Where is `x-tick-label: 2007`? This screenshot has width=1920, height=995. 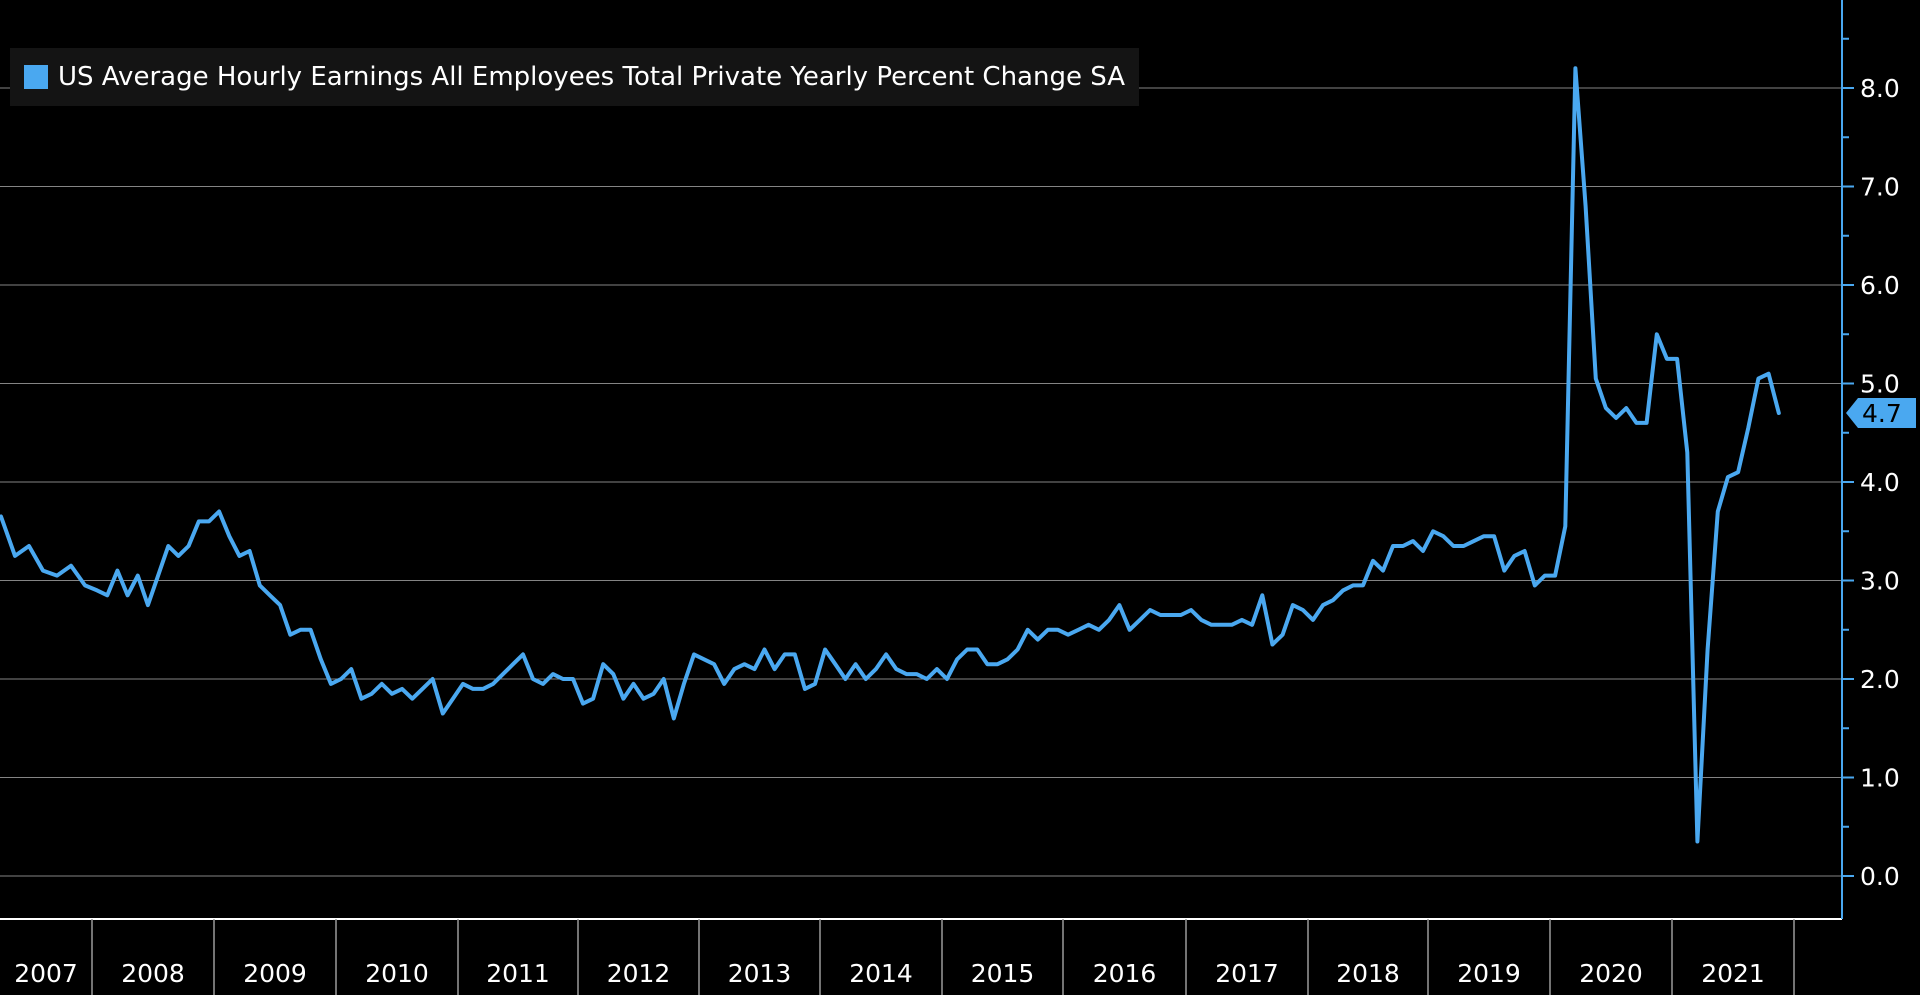
x-tick-label: 2007 is located at coordinates (46, 973).